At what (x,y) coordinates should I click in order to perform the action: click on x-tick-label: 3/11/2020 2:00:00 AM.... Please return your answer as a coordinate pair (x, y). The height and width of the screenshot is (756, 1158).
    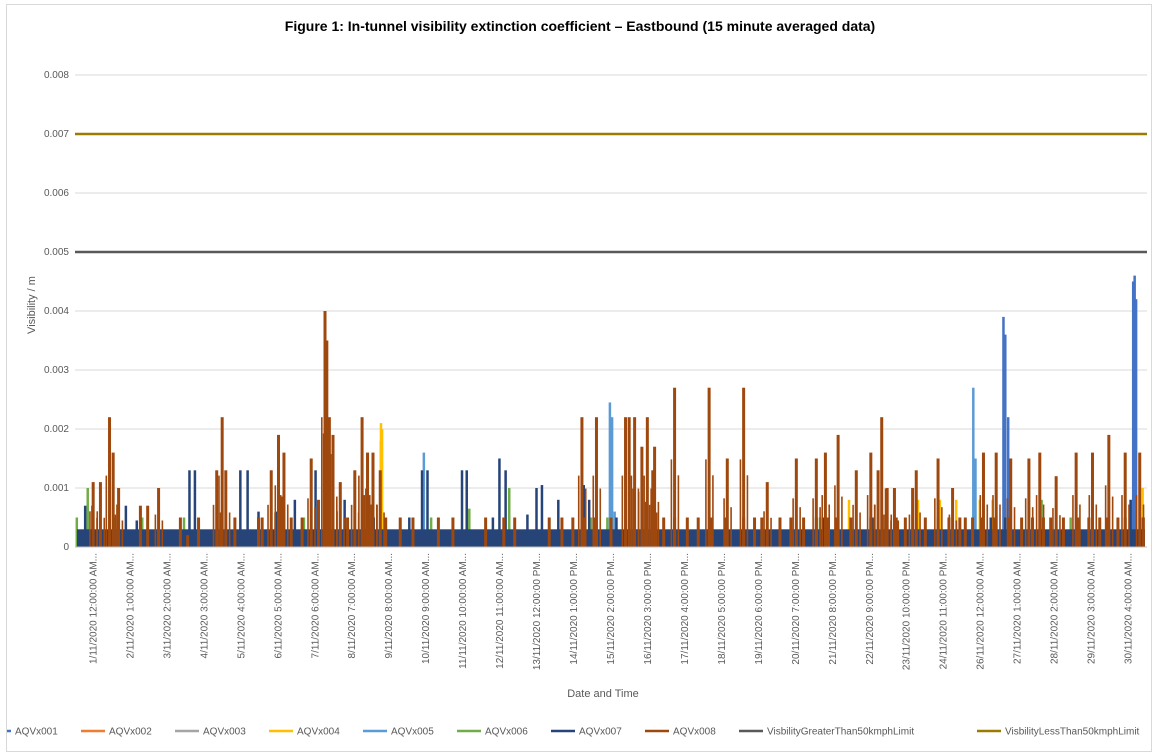
    Looking at the image, I should click on (167, 605).